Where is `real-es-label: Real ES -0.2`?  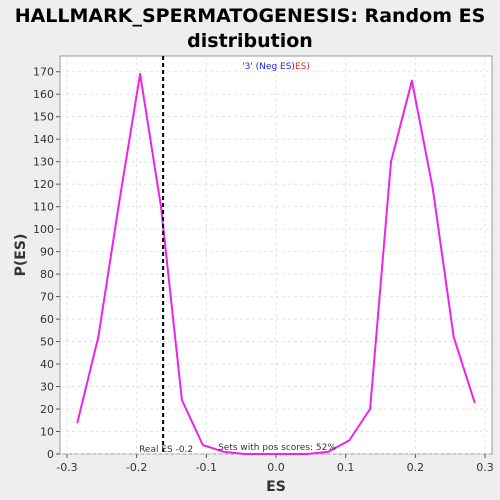
real-es-label: Real ES -0.2 is located at coordinates (166, 450).